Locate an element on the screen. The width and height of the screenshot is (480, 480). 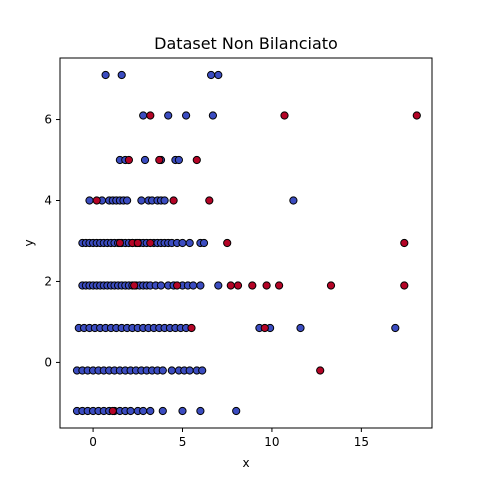
y-axis-label: y is located at coordinates (29, 242).